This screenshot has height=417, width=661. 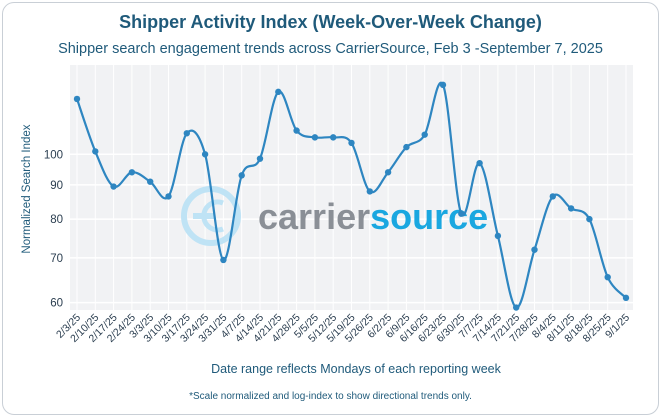 I want to click on y-tick-label: 90, so click(x=56, y=186).